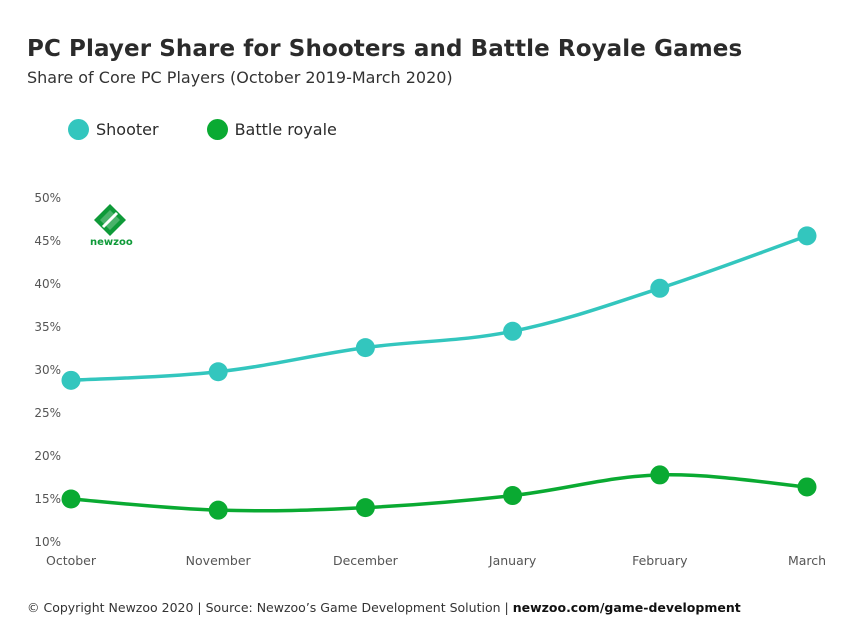  I want to click on y-tick-label: 20%, so click(47, 456).